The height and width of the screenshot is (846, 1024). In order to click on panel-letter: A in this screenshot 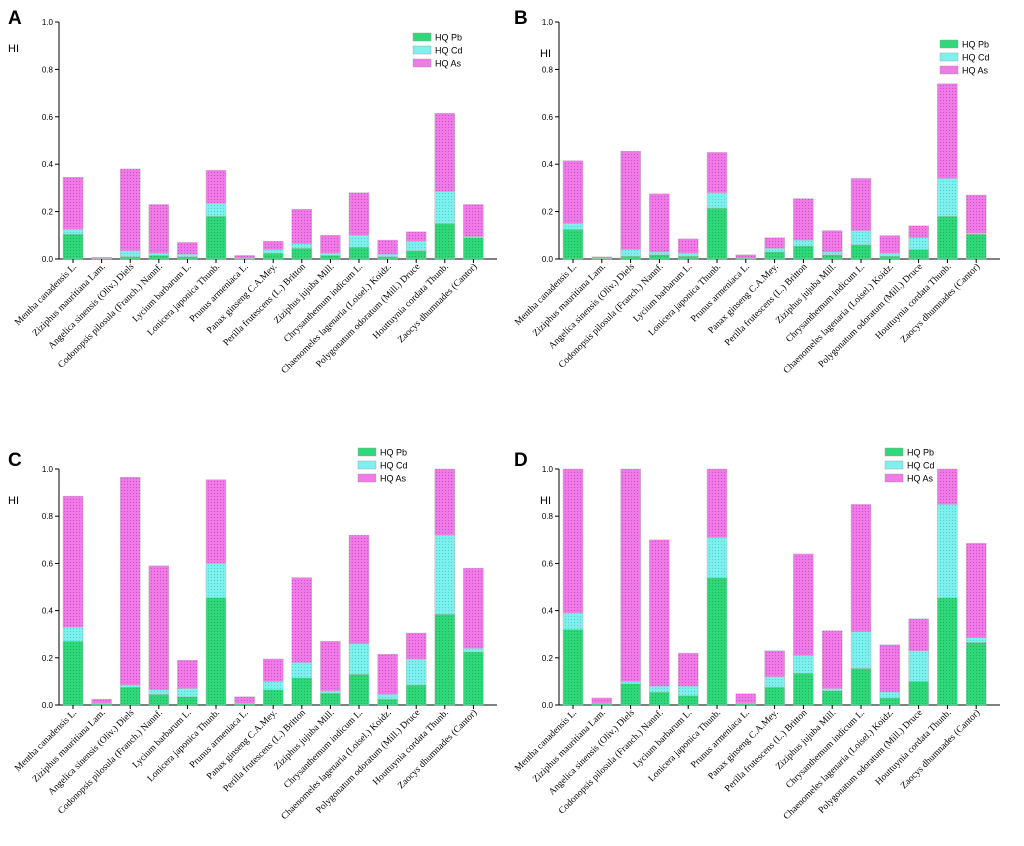, I will do `click(15, 18)`.